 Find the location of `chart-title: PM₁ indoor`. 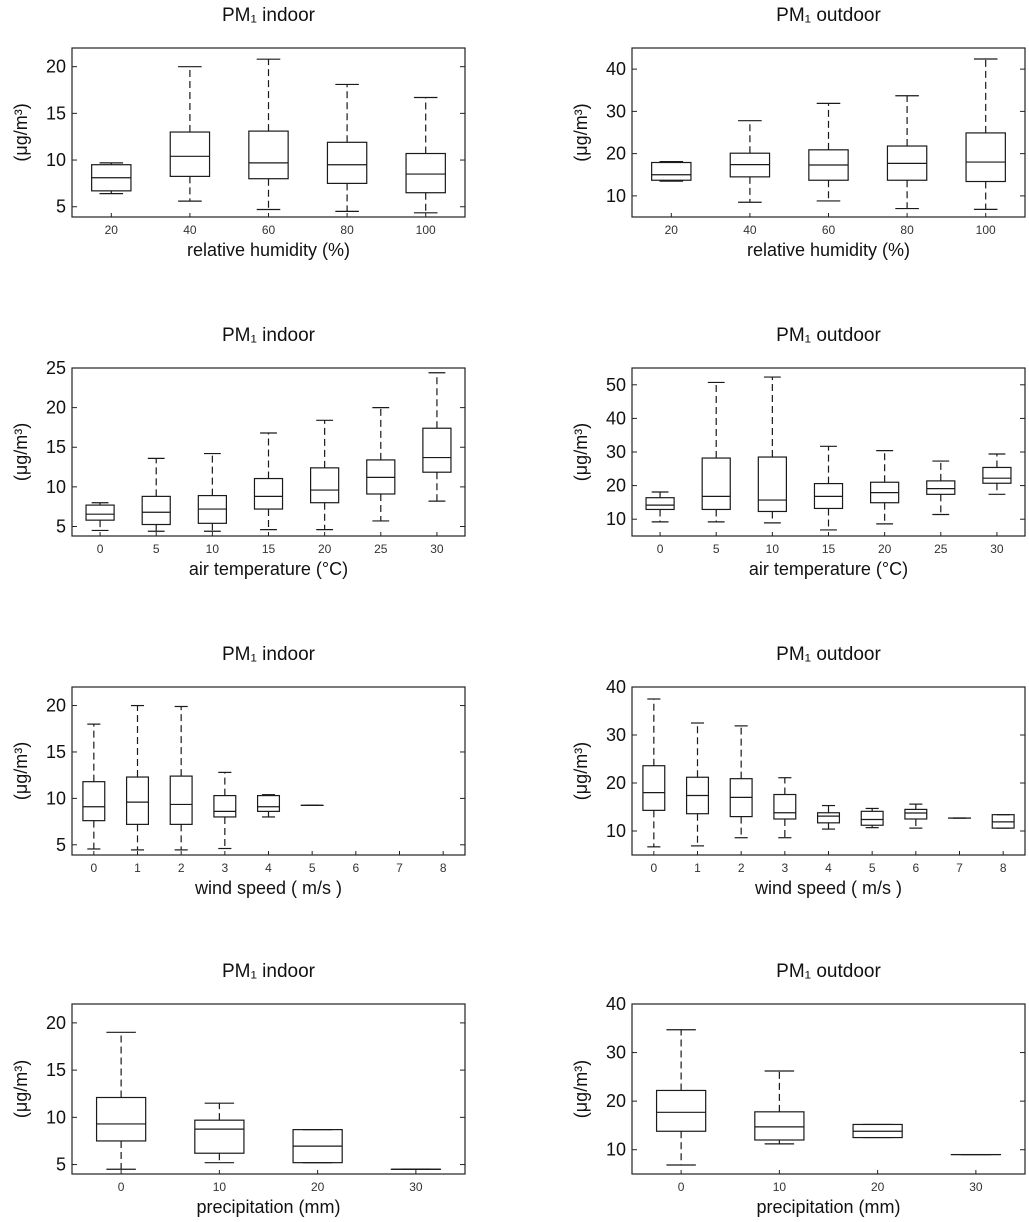

chart-title: PM₁ indoor is located at coordinates (269, 335).